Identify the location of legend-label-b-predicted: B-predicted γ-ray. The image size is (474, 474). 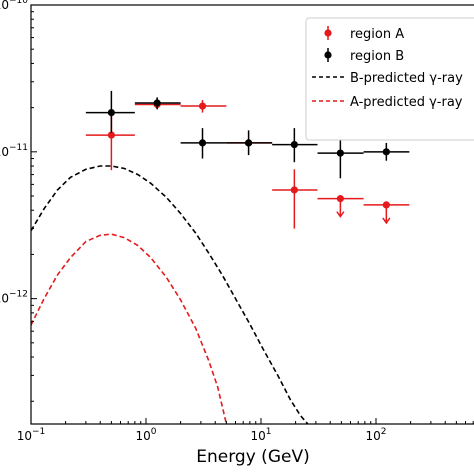
(406, 78).